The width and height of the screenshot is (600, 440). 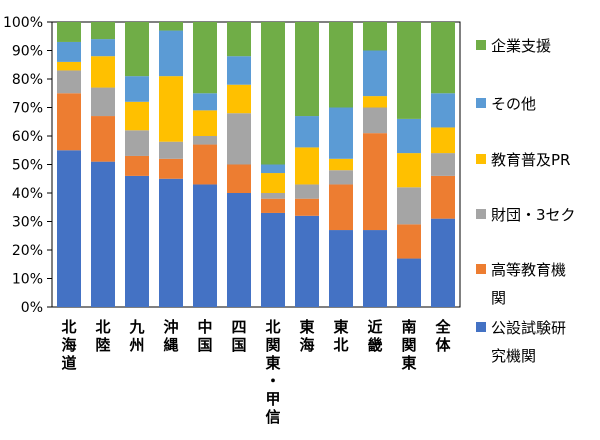 I want to click on x-category-label: 九州, so click(x=136, y=336).